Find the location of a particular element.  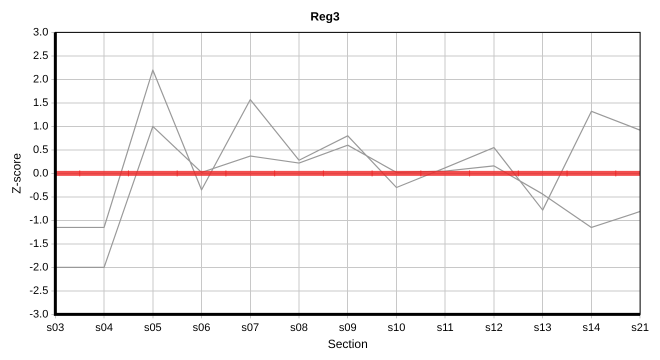

y-tick-label: 0.5 is located at coordinates (40, 150).